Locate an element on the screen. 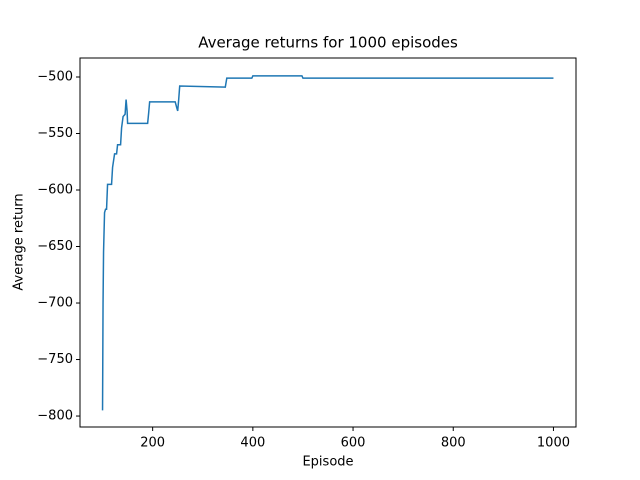 This screenshot has height=480, width=640. x-tick-label: 400 is located at coordinates (252, 443).